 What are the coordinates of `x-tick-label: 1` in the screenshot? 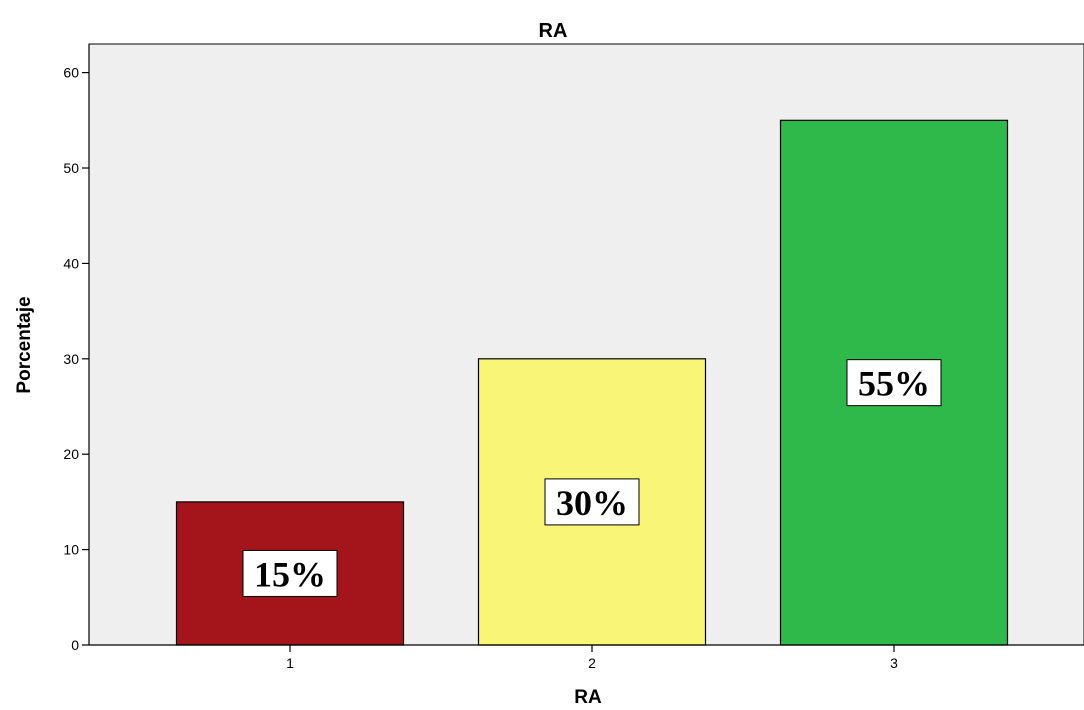 It's located at (290, 663).